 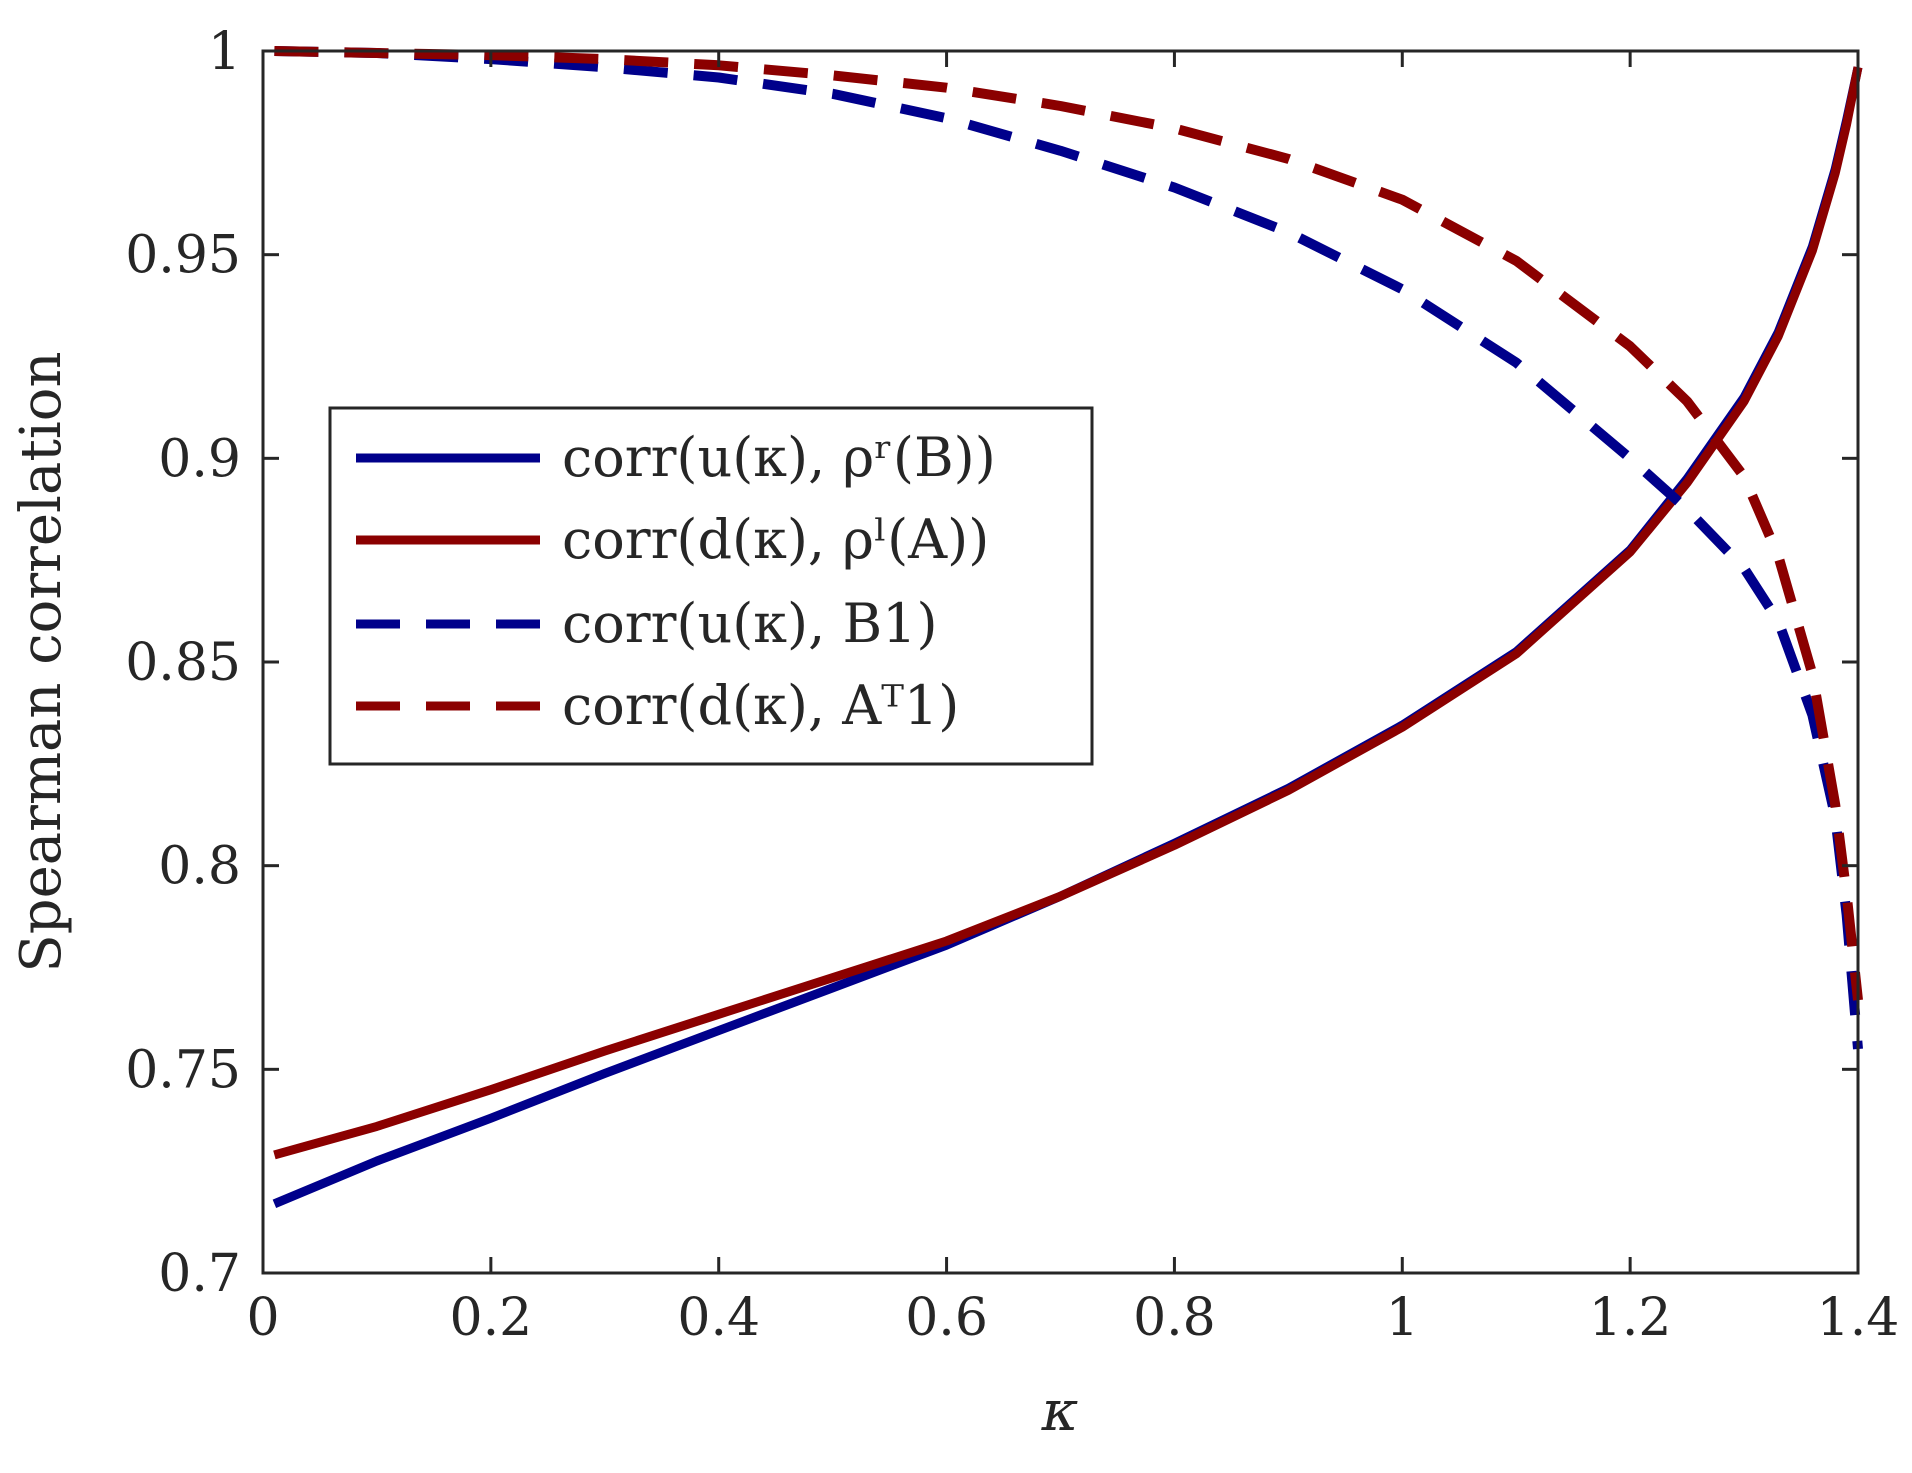 I want to click on x-axis-label: κ, so click(x=1060, y=1411).